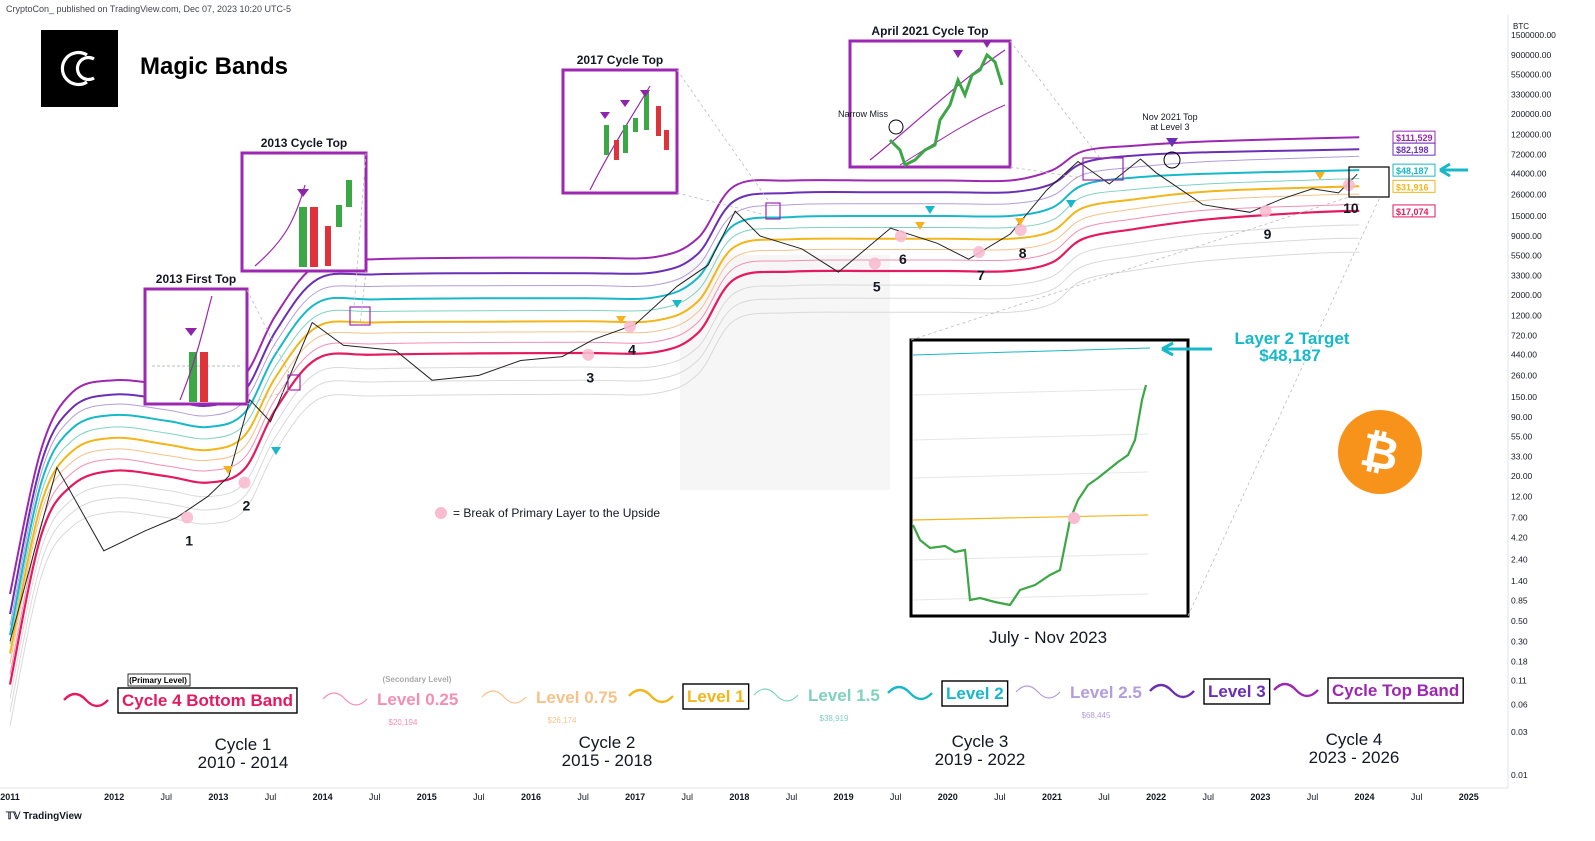  What do you see at coordinates (441, 513) in the screenshot?
I see `break-legend-dot` at bounding box center [441, 513].